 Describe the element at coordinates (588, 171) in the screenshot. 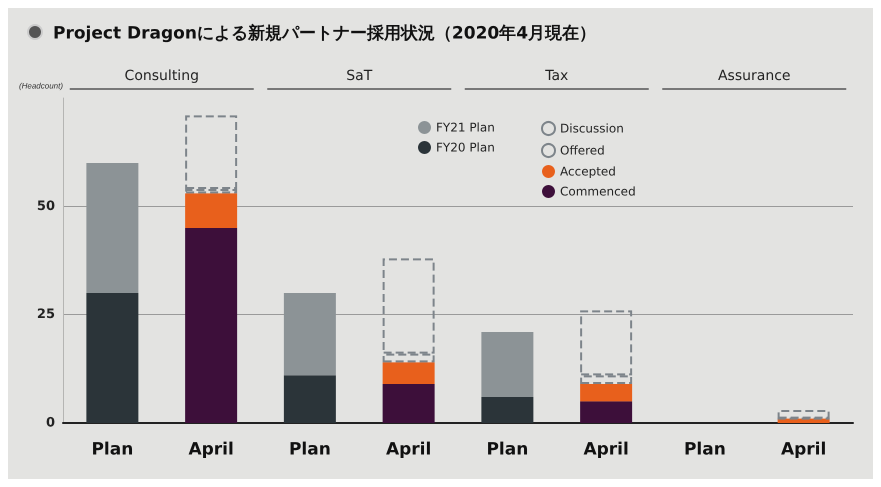

I see `legend-label: Accepted` at that location.